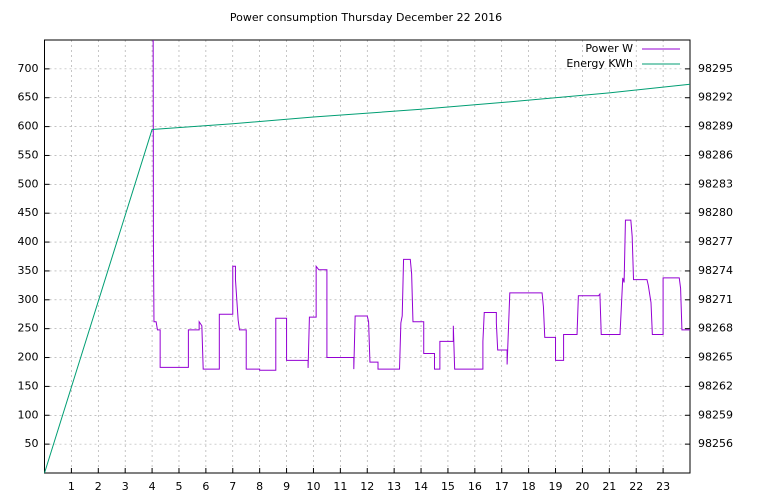  I want to click on y-tick-label: 50, so click(32, 443).